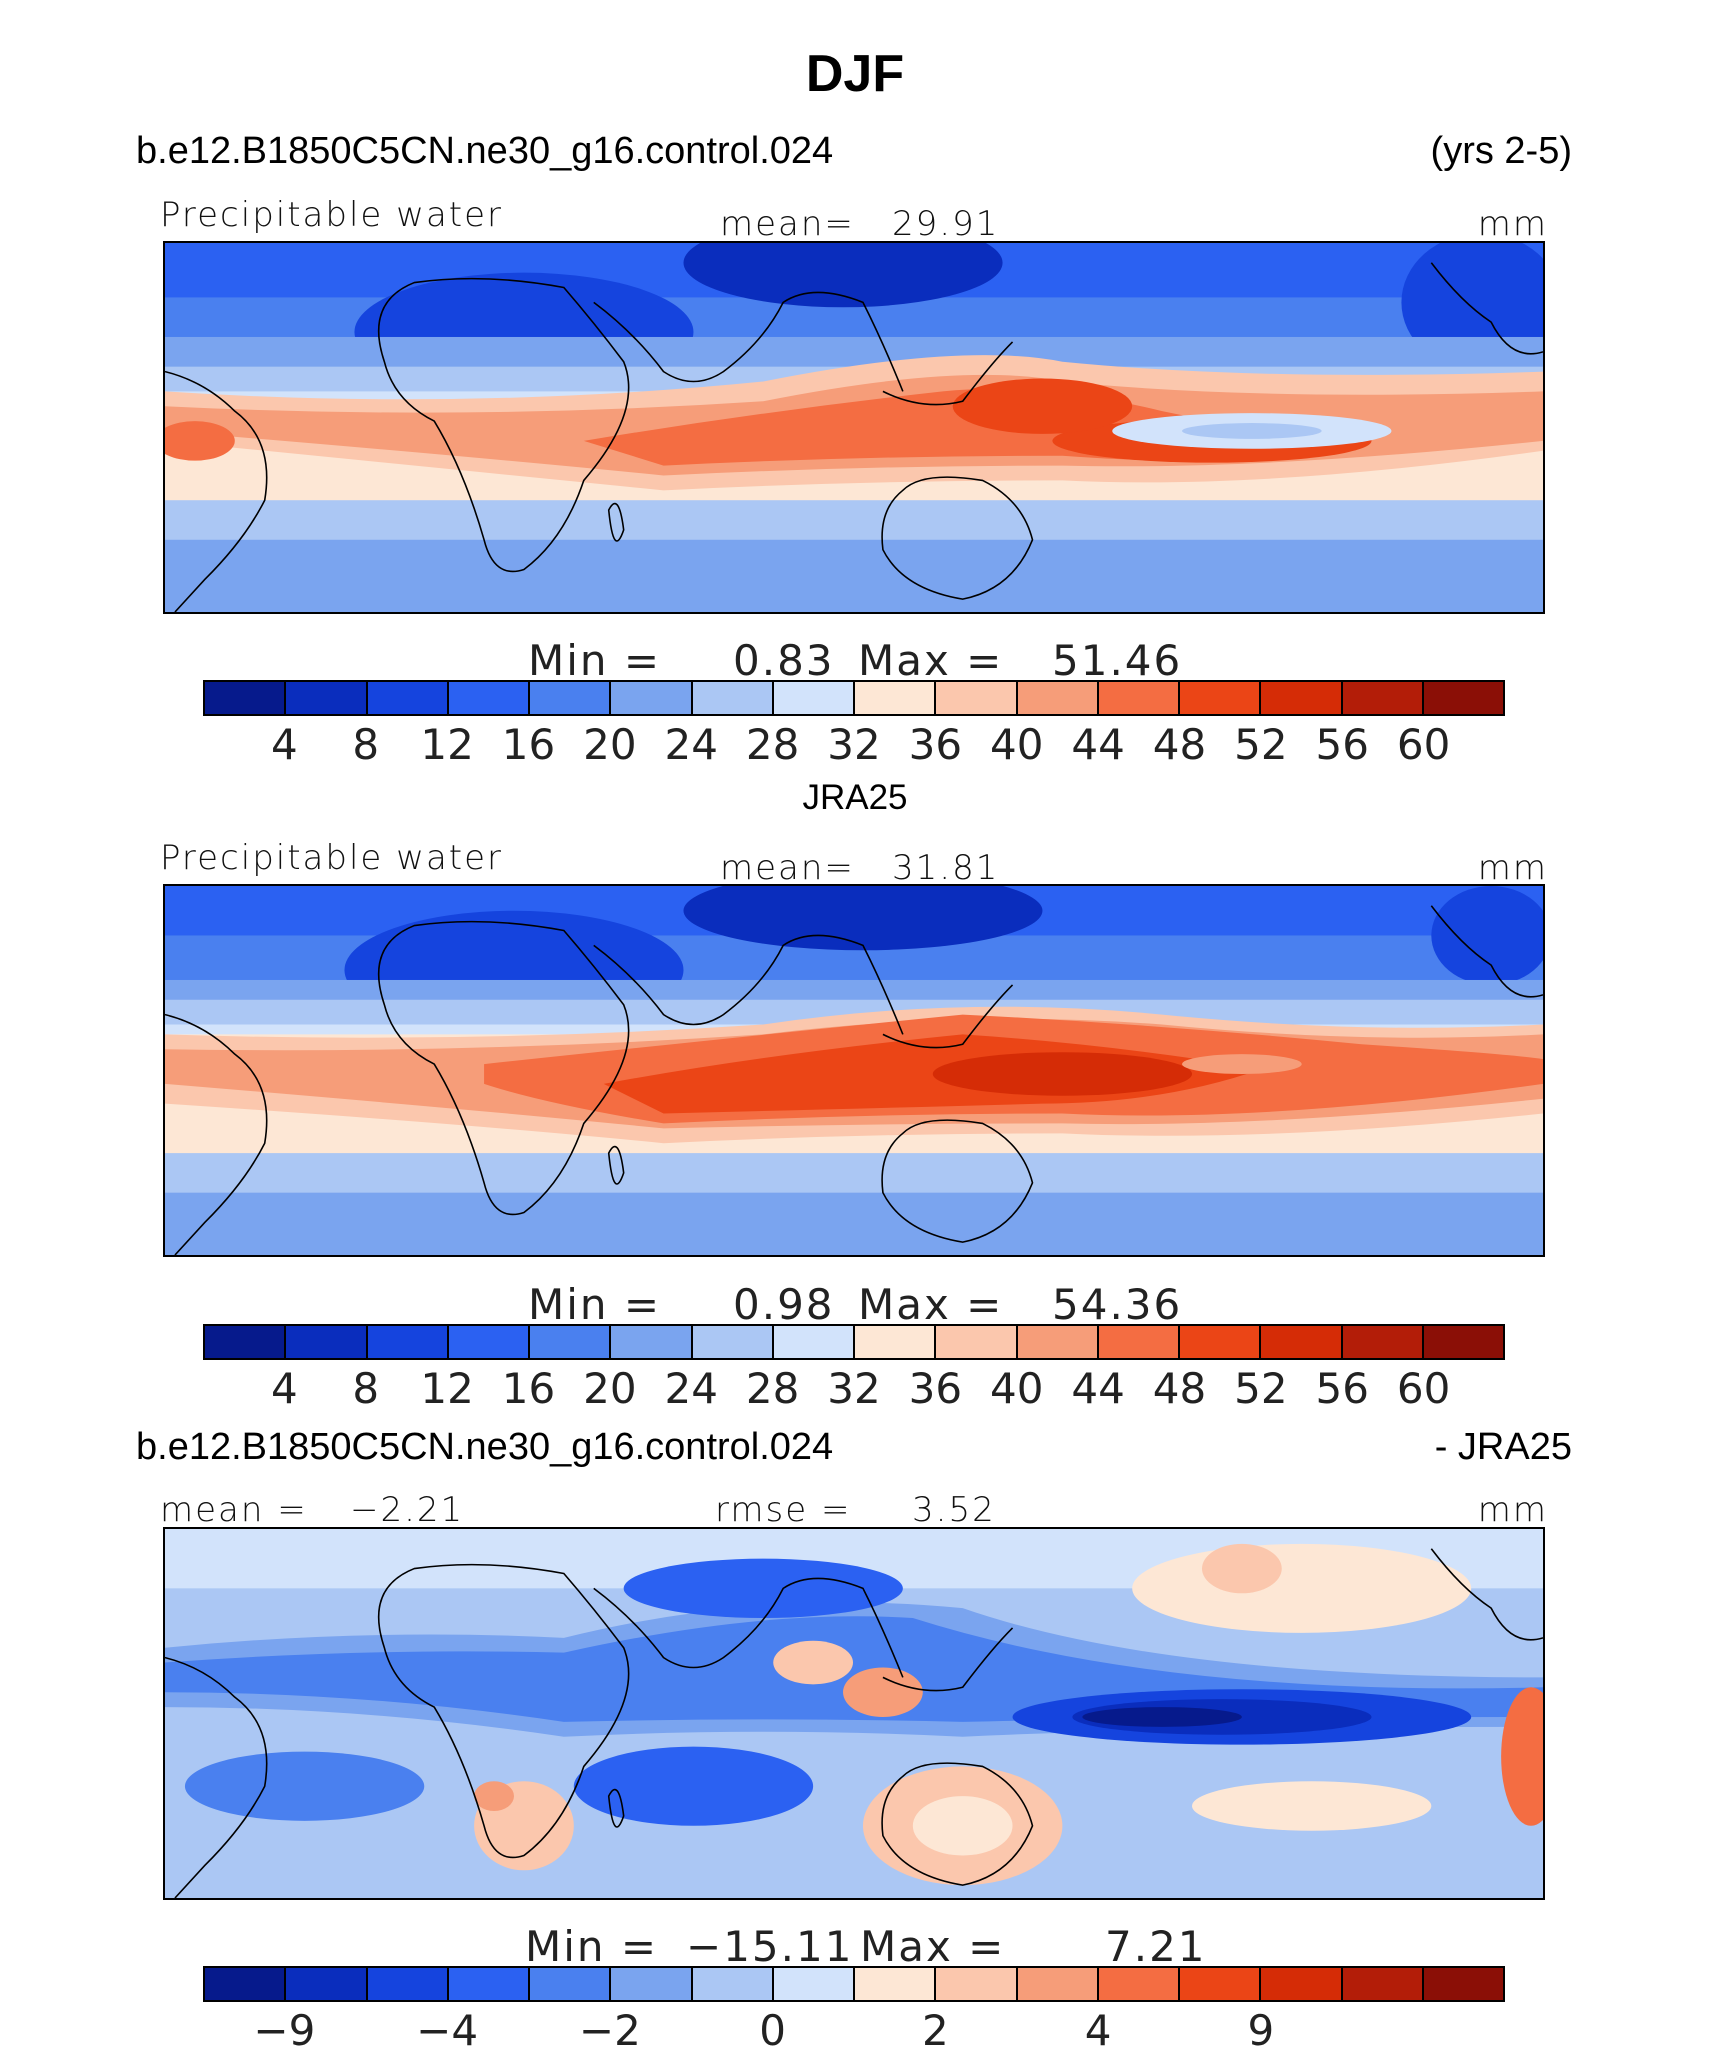 The height and width of the screenshot is (2064, 1710). What do you see at coordinates (784, 1304) in the screenshot?
I see `panel2-min-value: 0.98` at bounding box center [784, 1304].